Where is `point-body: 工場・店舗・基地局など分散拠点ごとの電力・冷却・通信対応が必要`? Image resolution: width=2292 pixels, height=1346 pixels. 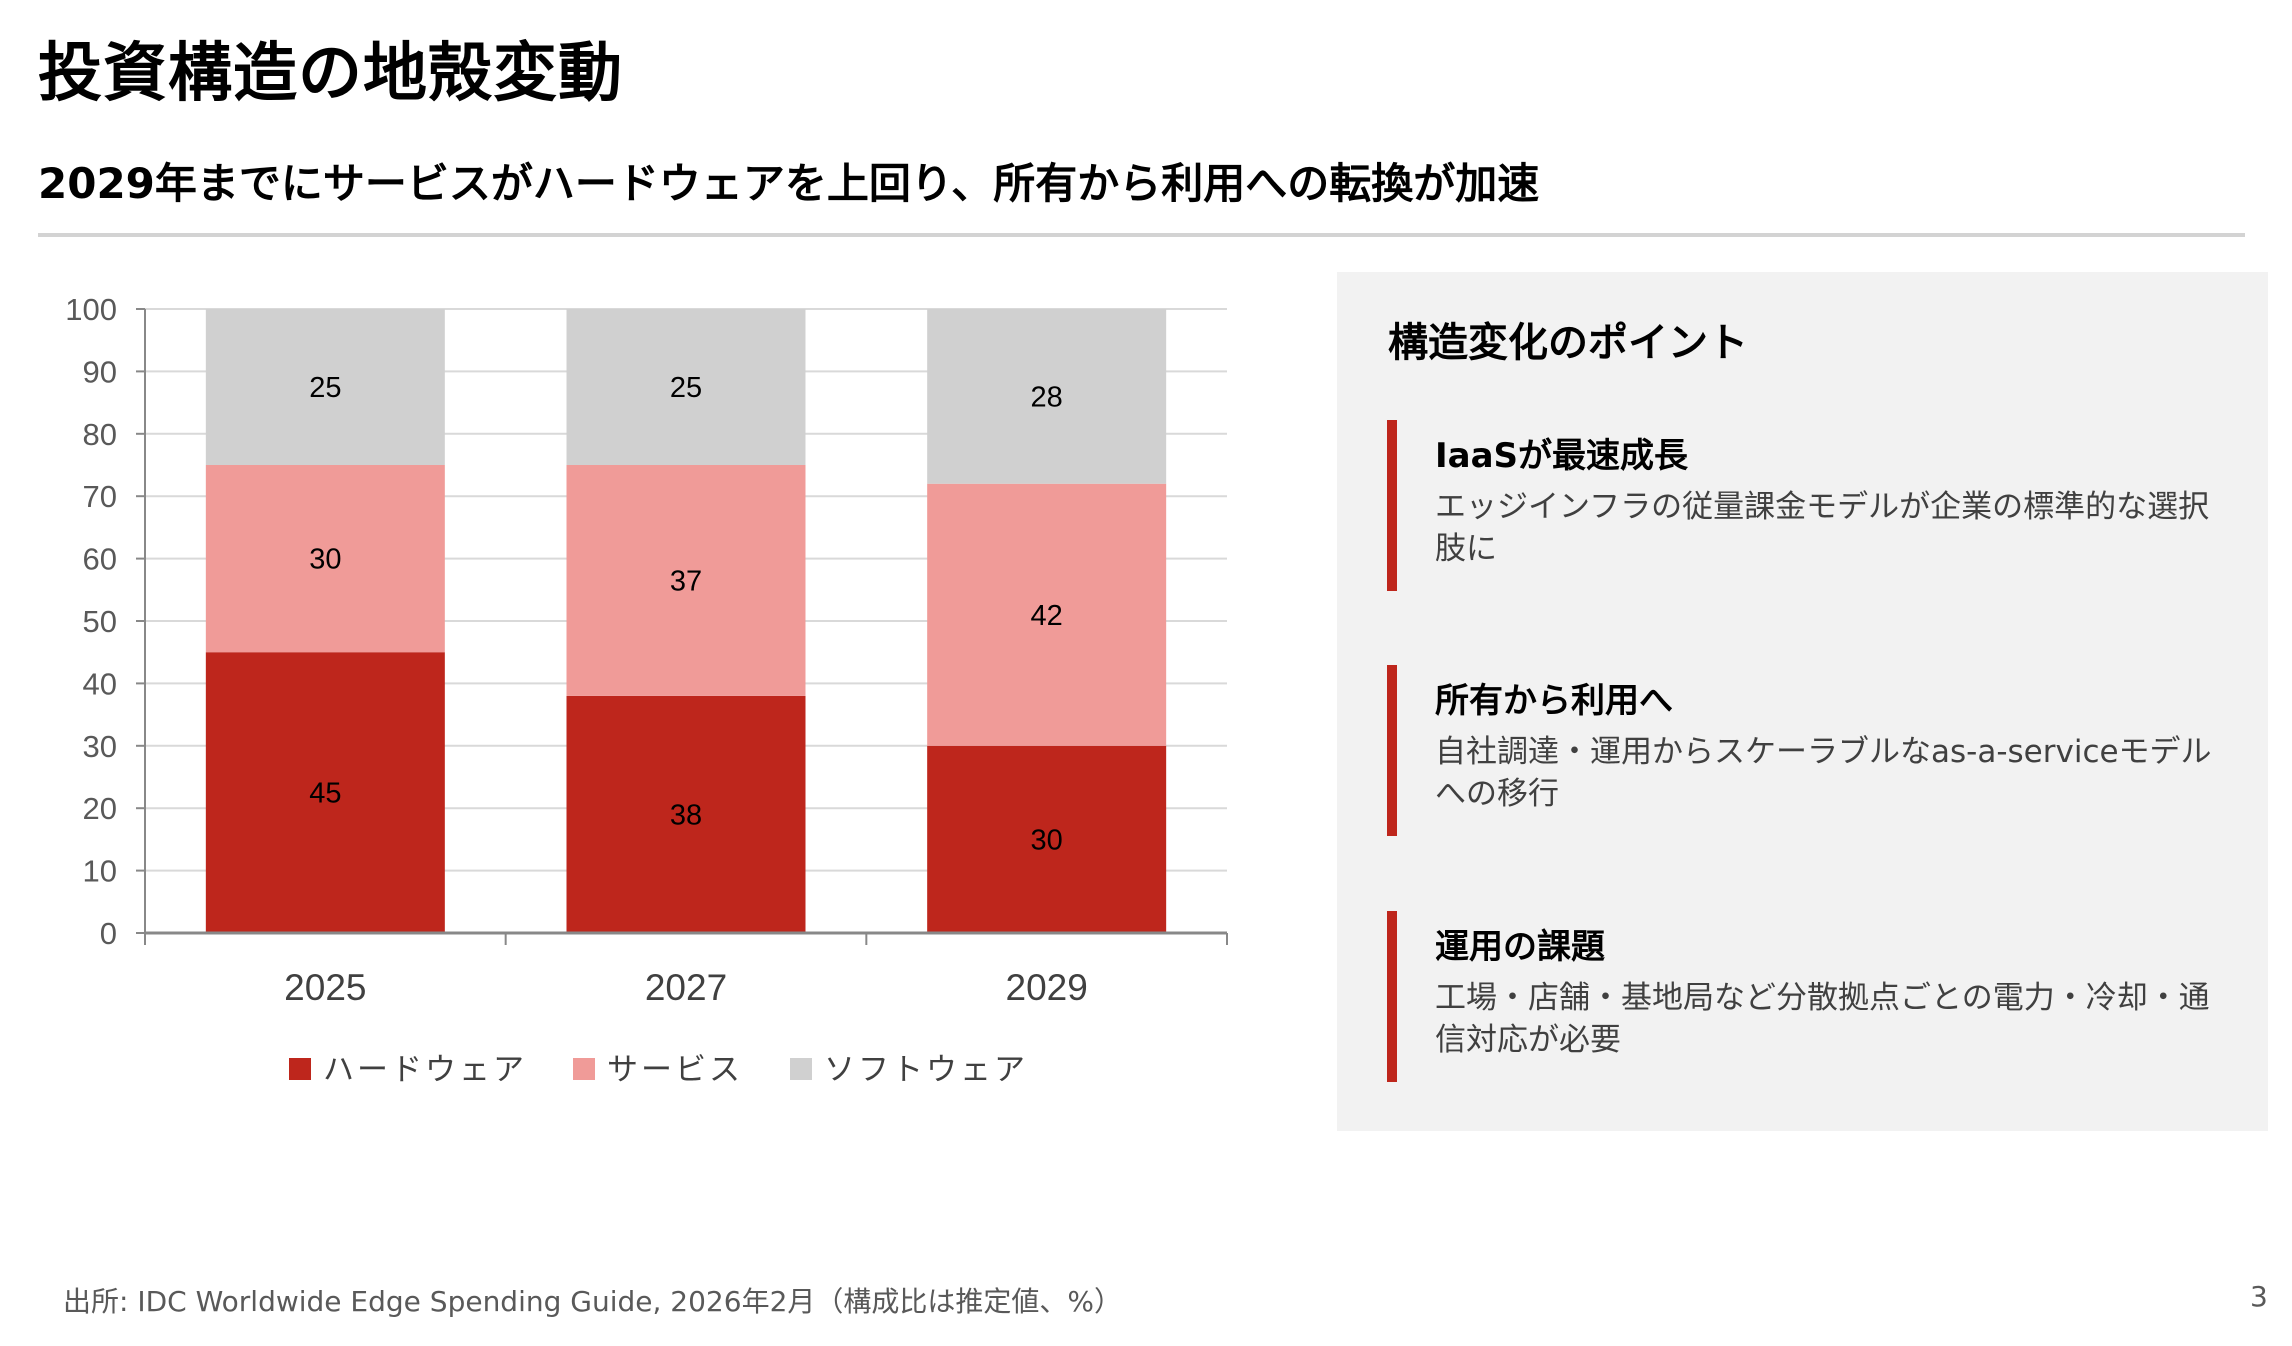 point-body: 工場・店舗・基地局など分散拠点ごとの電力・冷却・通信対応が必要 is located at coordinates (1822, 1019).